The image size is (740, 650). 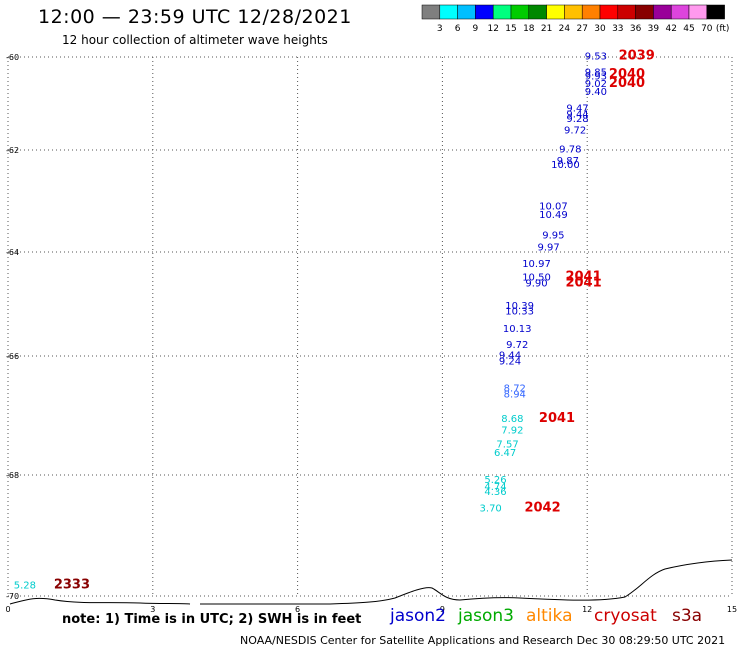 What do you see at coordinates (596, 84) in the screenshot?
I see `wave-height-value: 9.02` at bounding box center [596, 84].